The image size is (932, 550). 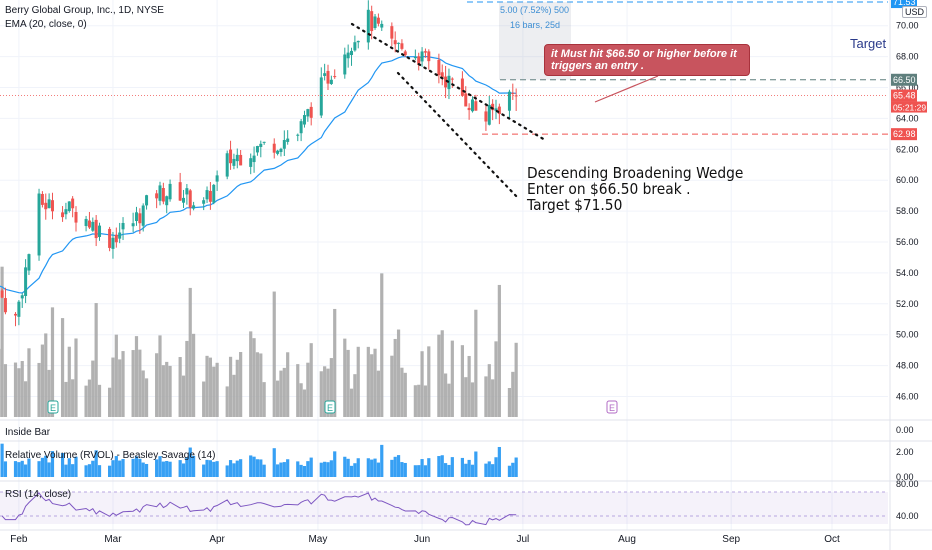 I want to click on price-tick-label: 48.00, so click(x=907, y=366).